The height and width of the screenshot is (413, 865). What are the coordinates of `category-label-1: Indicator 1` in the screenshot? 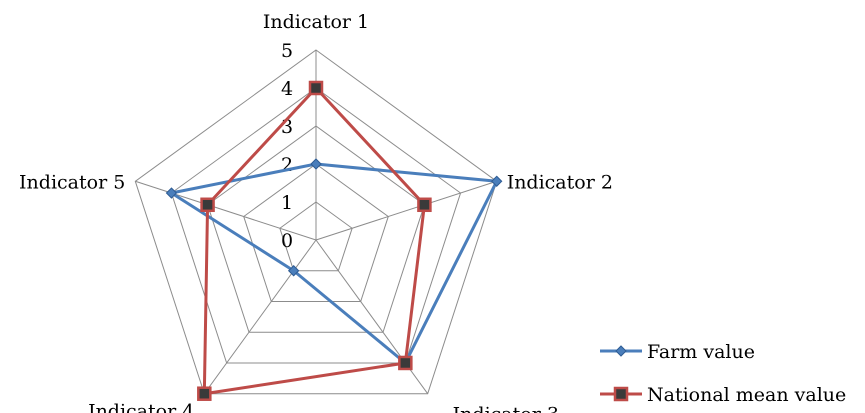 It's located at (316, 22).